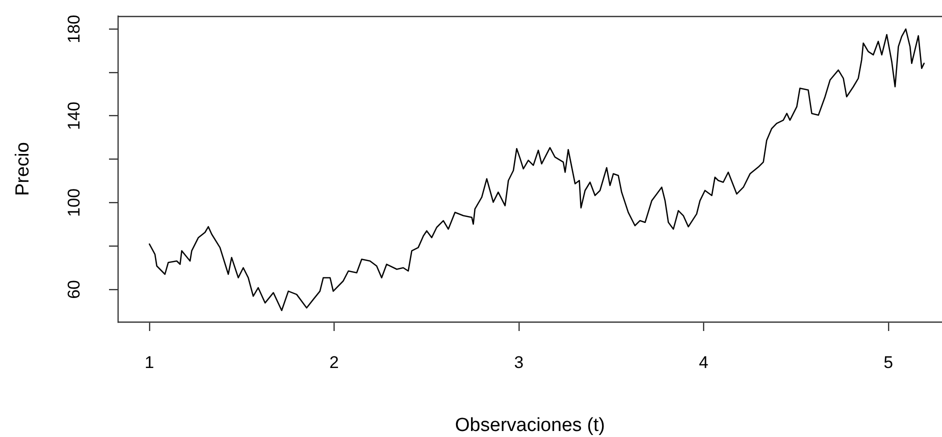  Describe the element at coordinates (149, 362) in the screenshot. I see `x-tick-label: 1` at that location.